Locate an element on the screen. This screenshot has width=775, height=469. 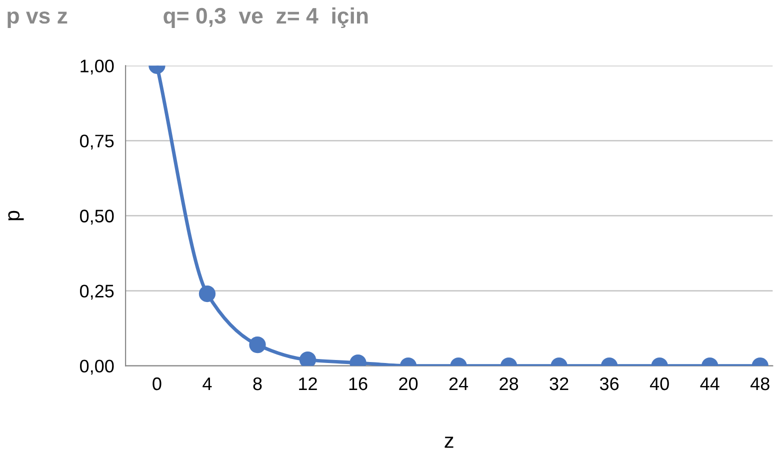
x-tick-label: 32 is located at coordinates (559, 383).